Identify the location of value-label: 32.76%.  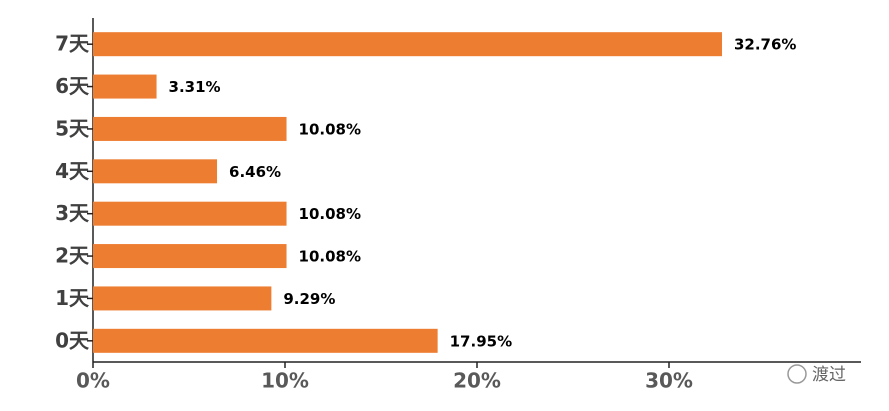
(765, 45).